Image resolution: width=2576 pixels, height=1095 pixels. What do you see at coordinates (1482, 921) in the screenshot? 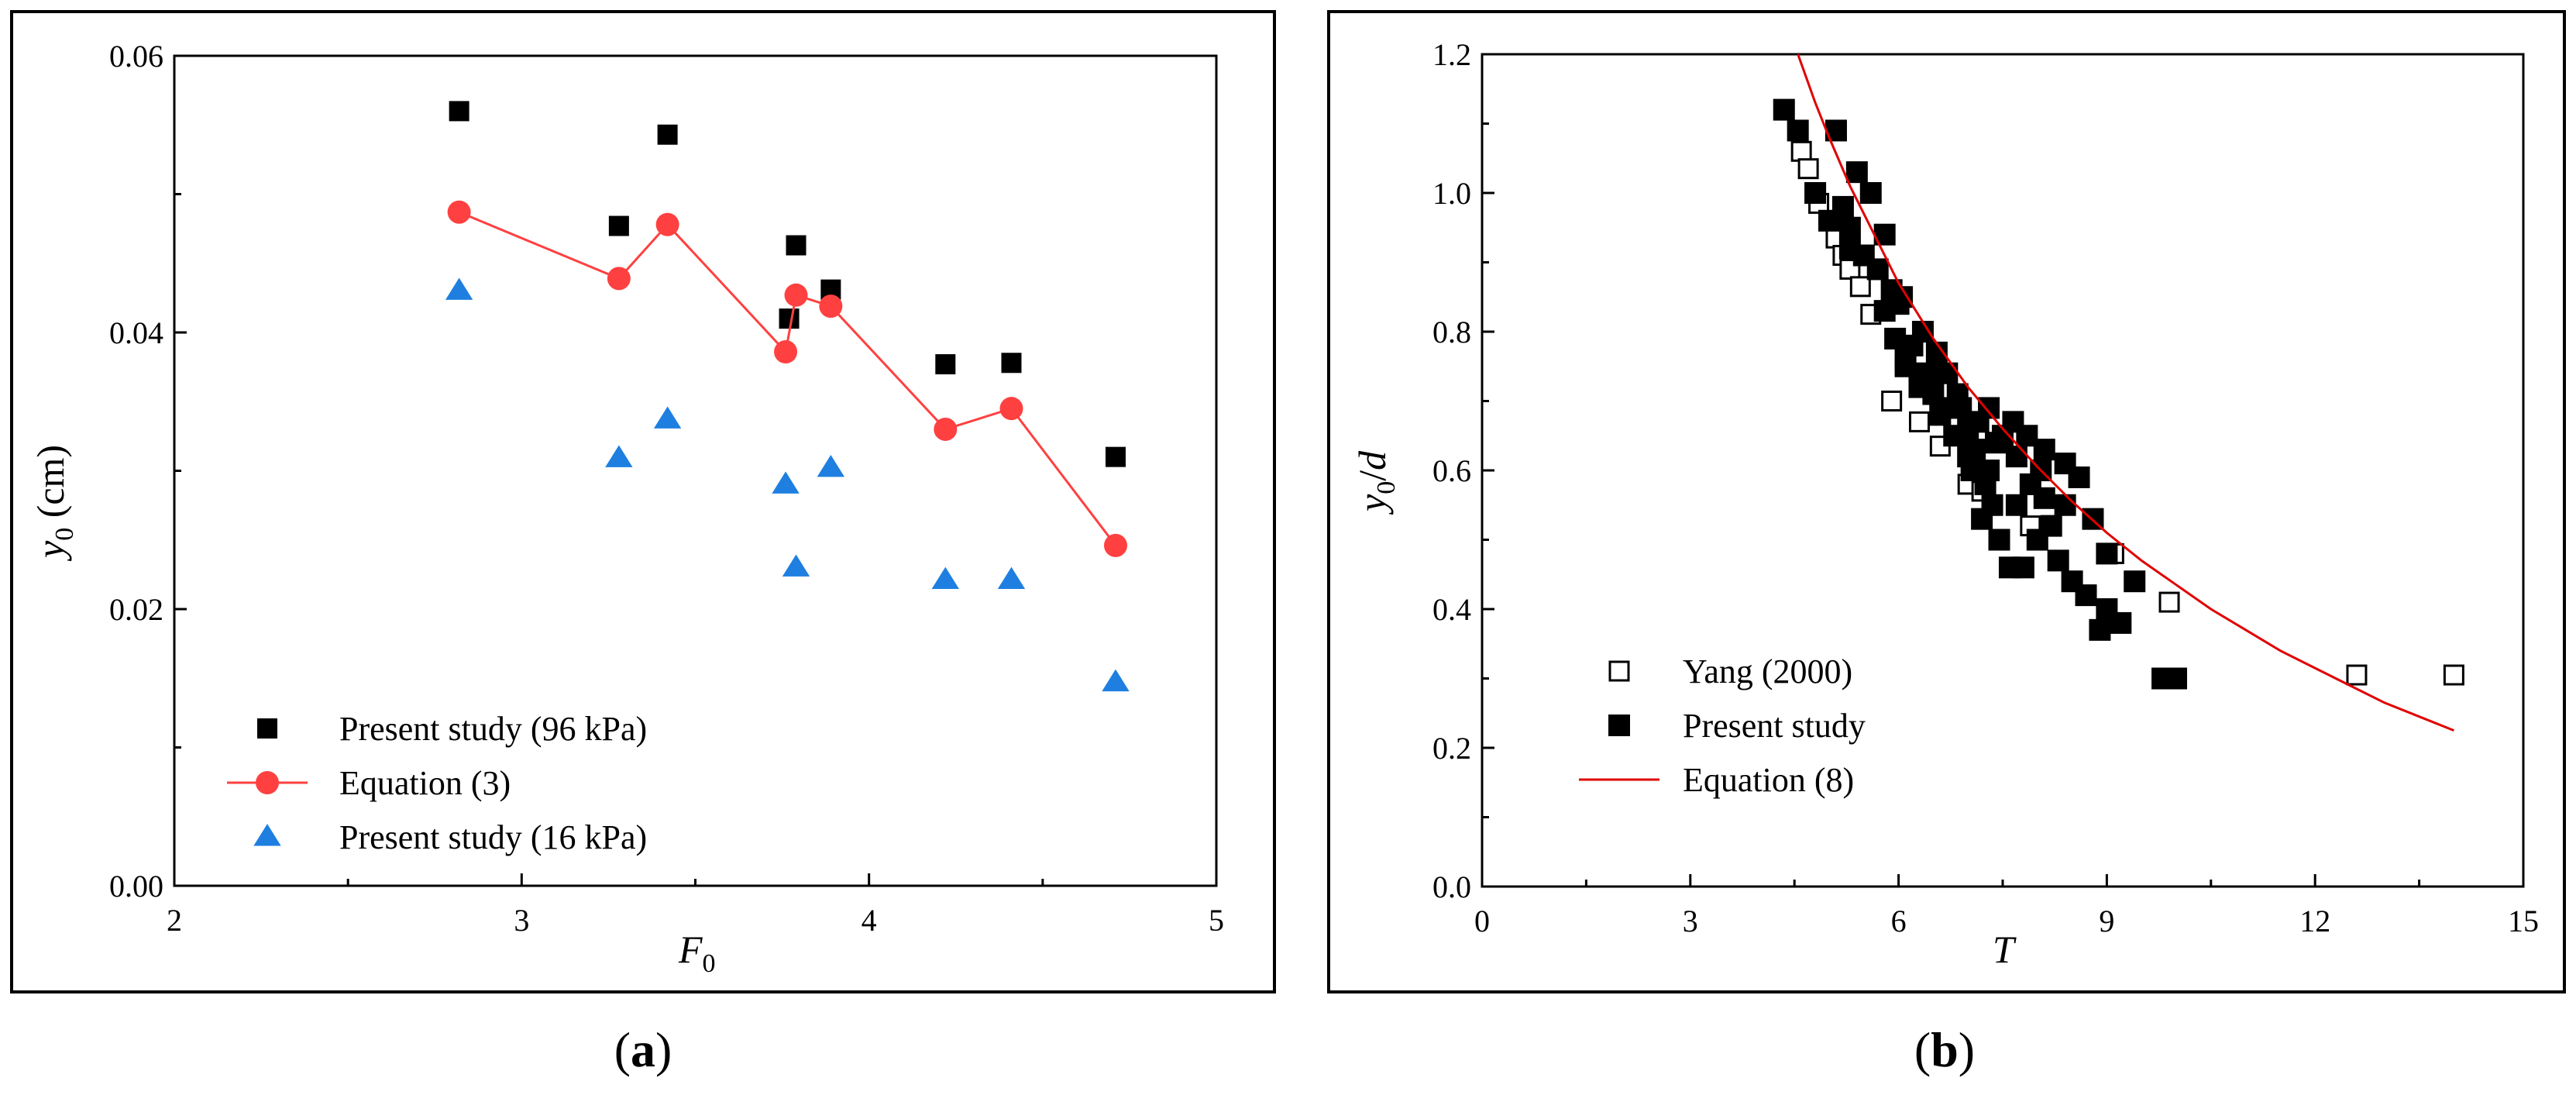
I see `x-tick-label: 0` at bounding box center [1482, 921].